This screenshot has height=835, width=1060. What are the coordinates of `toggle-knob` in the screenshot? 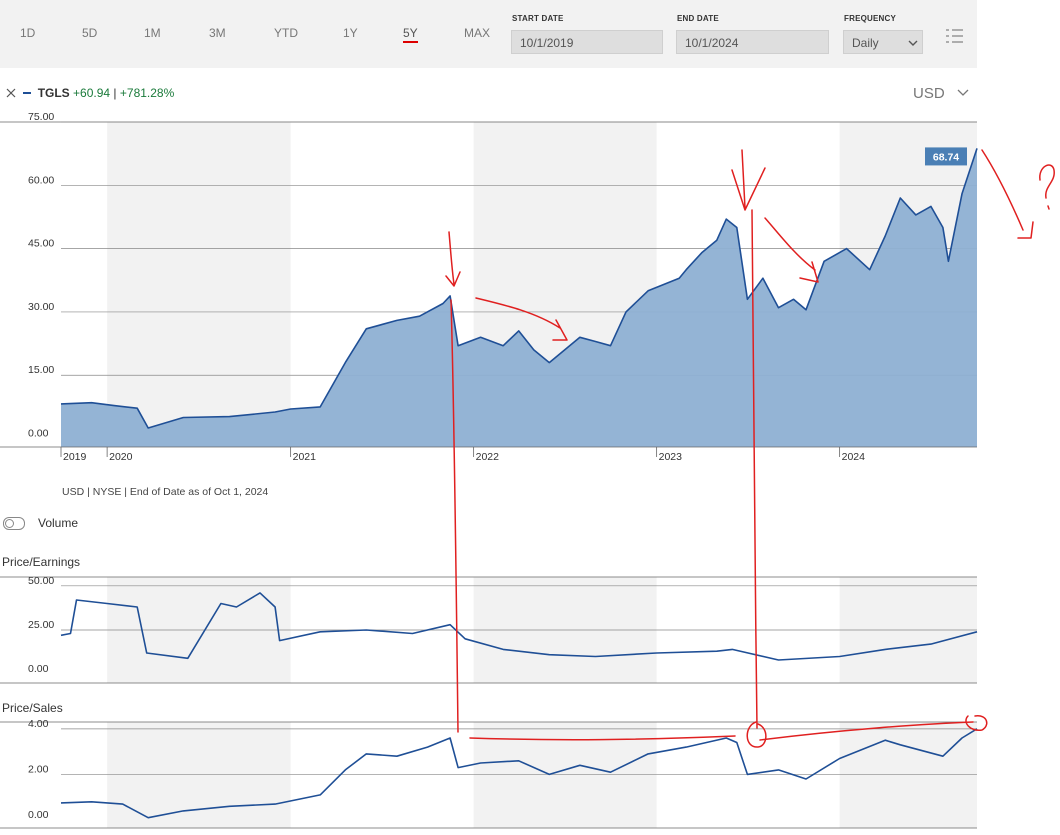 It's located at (9, 523).